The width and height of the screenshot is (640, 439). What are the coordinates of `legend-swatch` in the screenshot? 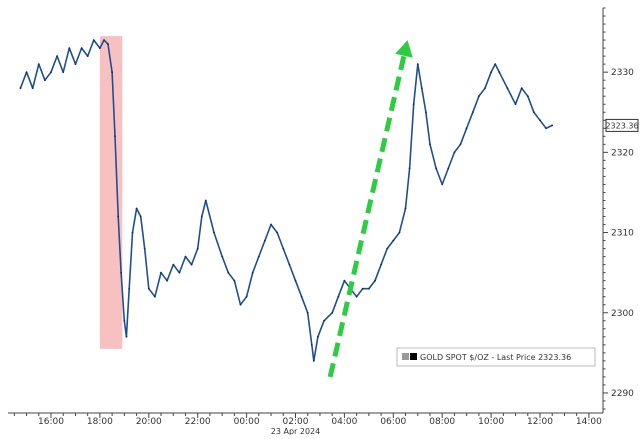 It's located at (413, 356).